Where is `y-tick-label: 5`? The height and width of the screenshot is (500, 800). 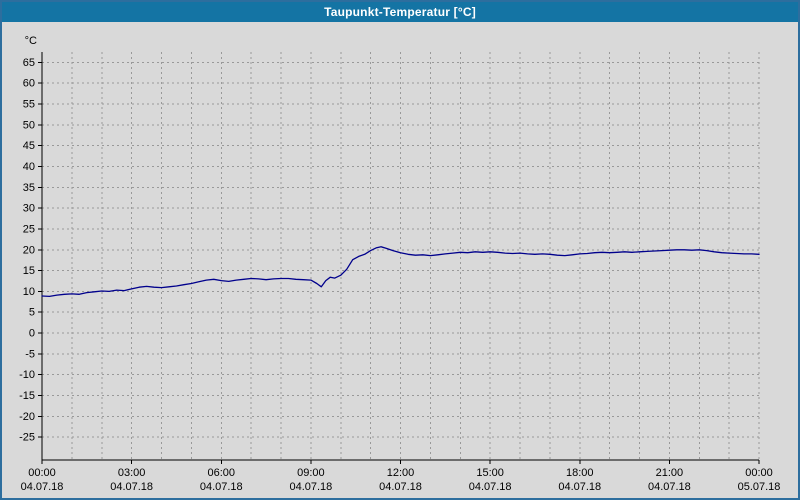
y-tick-label: 5 is located at coordinates (32, 313).